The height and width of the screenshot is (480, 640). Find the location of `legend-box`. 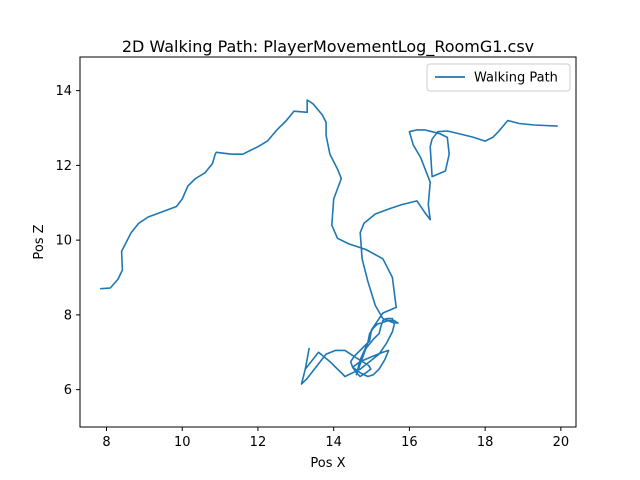

legend-box is located at coordinates (498, 77).